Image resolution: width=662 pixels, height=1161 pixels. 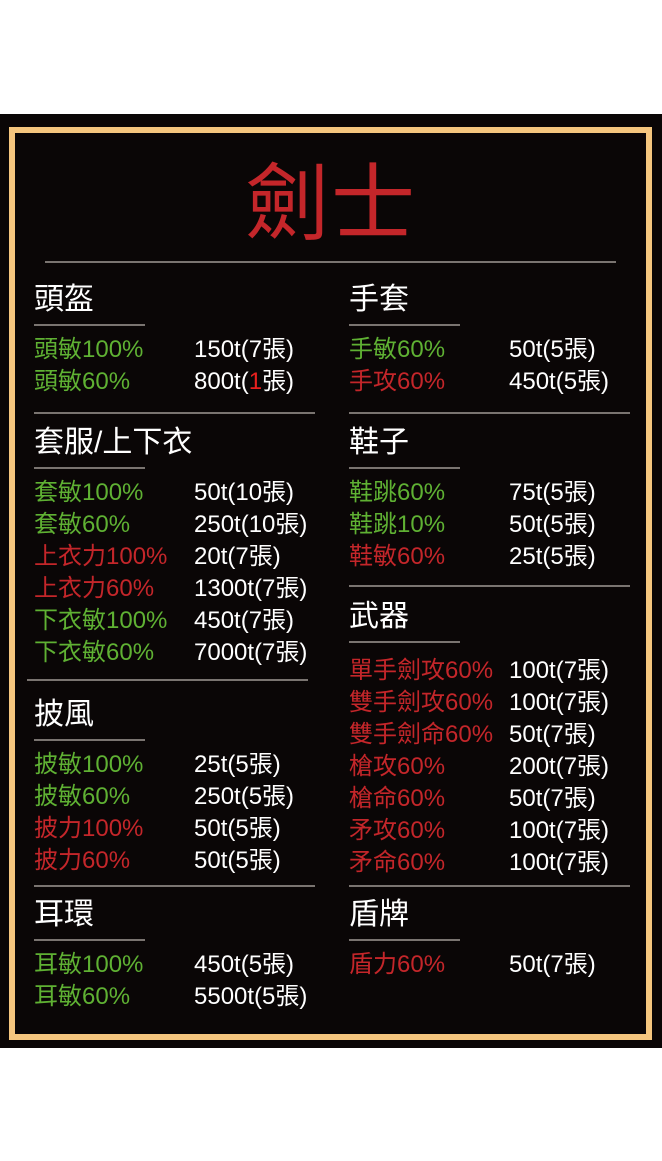 I want to click on item-price: 250t(10張), so click(x=251, y=524).